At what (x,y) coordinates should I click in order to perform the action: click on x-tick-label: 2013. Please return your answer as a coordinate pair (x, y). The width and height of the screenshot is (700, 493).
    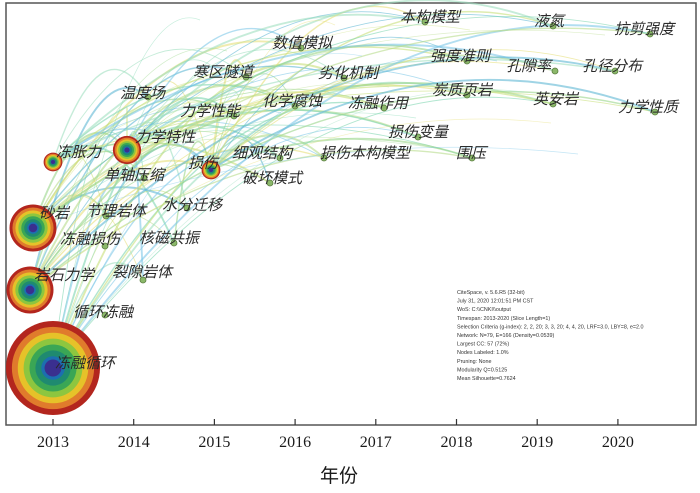
    Looking at the image, I should click on (53, 442).